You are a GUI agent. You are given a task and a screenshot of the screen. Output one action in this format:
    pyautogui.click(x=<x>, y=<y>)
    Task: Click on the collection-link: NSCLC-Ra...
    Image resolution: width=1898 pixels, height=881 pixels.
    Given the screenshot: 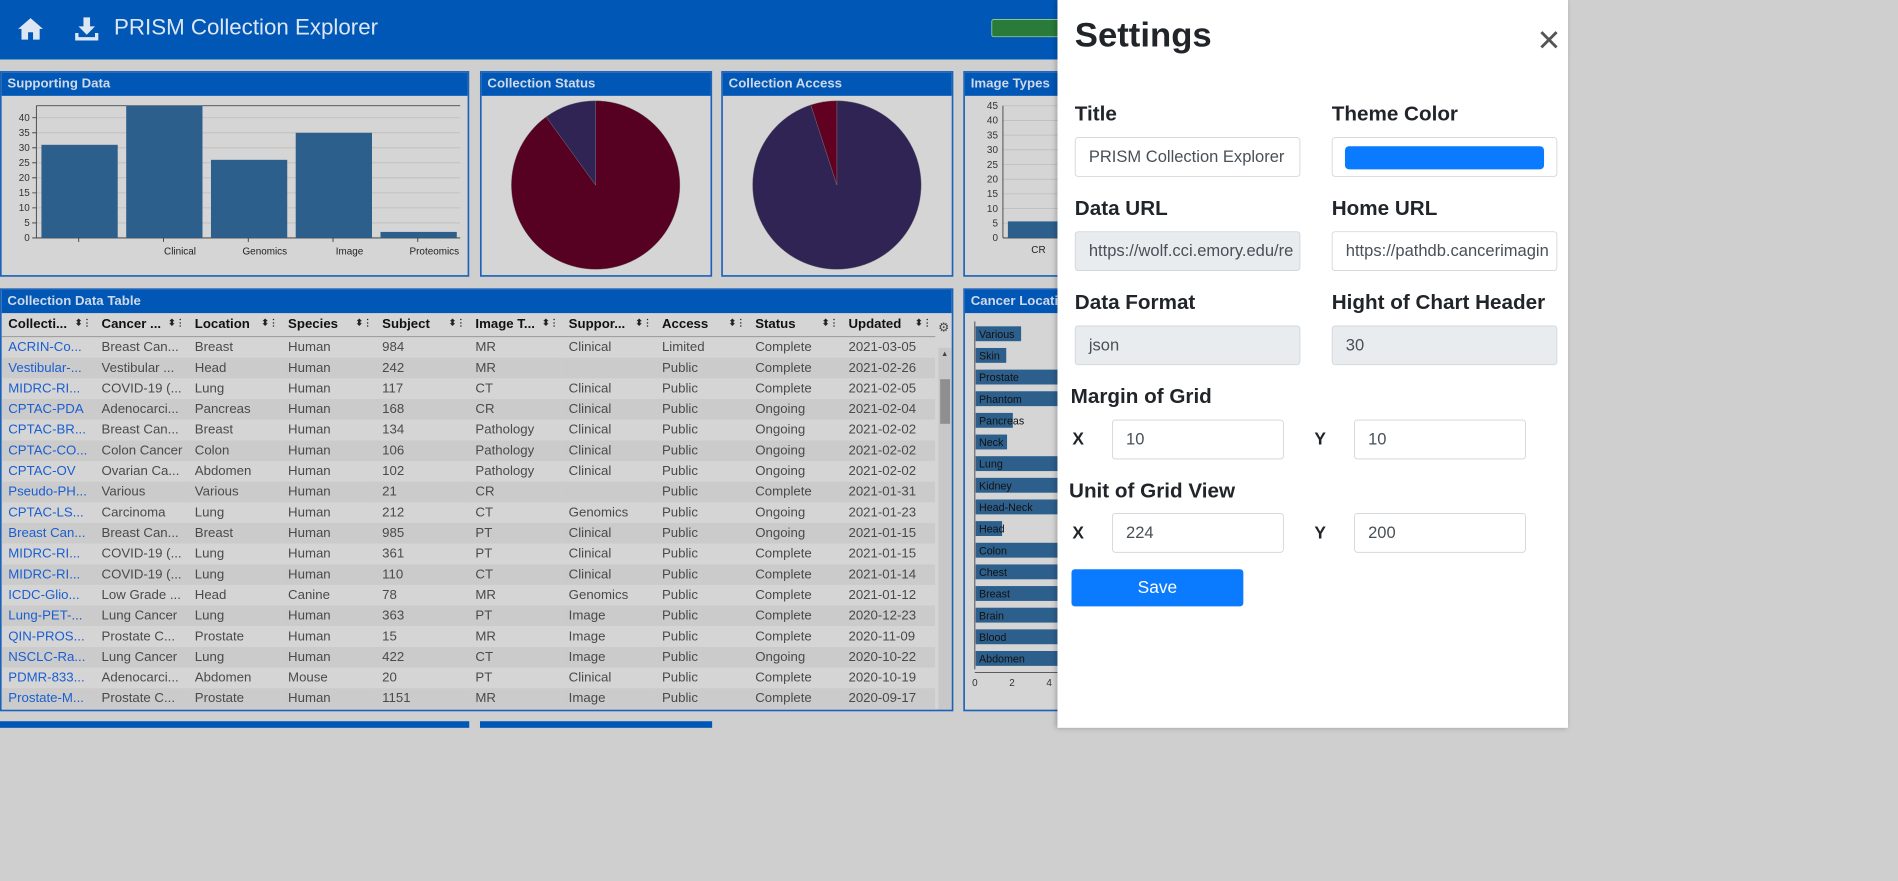 What is the action you would take?
    pyautogui.click(x=48, y=657)
    